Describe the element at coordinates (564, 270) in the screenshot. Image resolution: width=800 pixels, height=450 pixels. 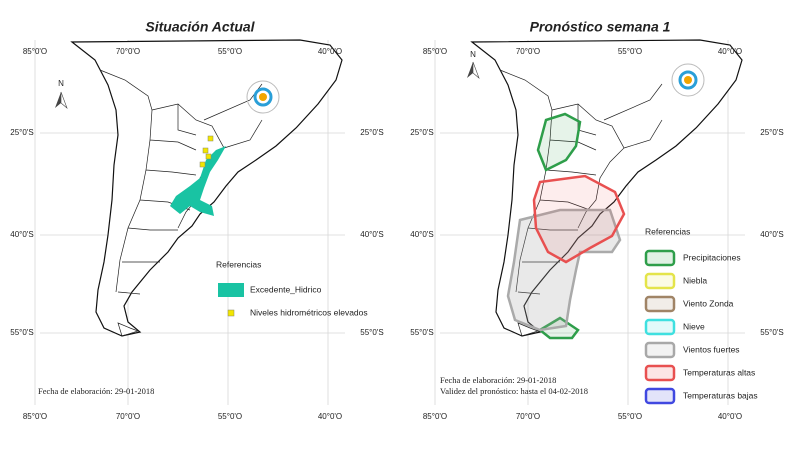
I see `wind-area` at that location.